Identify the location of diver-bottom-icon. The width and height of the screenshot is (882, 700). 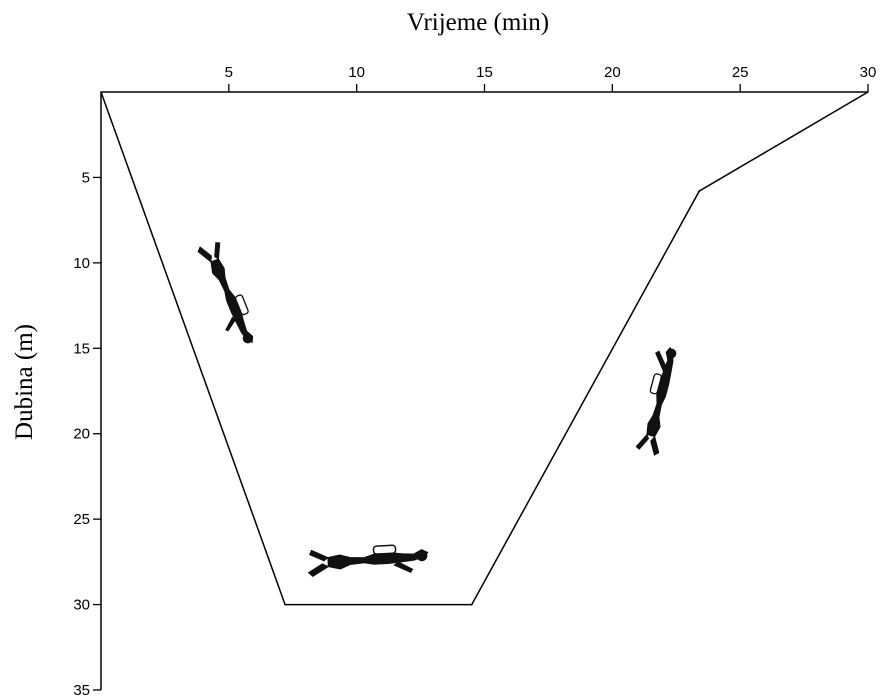
(368, 561).